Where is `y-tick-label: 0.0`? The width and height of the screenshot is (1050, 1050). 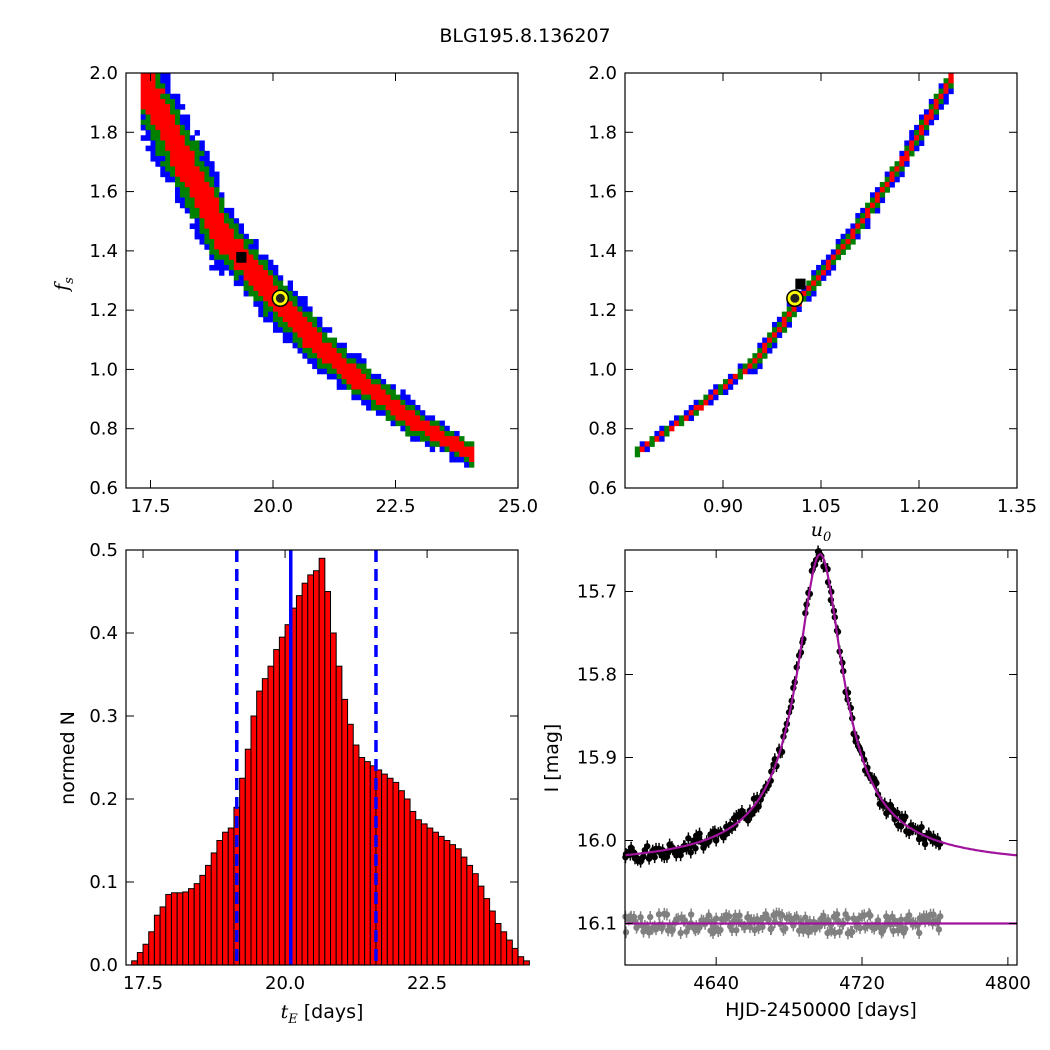 y-tick-label: 0.0 is located at coordinates (103, 965).